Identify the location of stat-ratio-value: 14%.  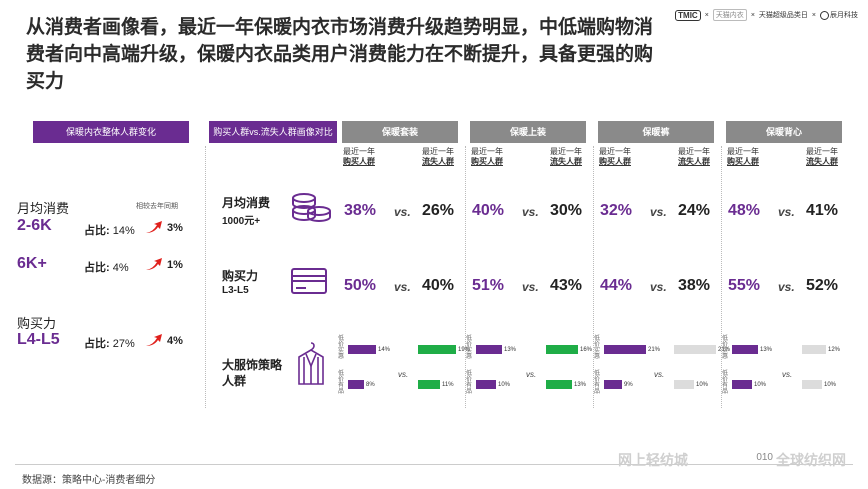
(123, 231).